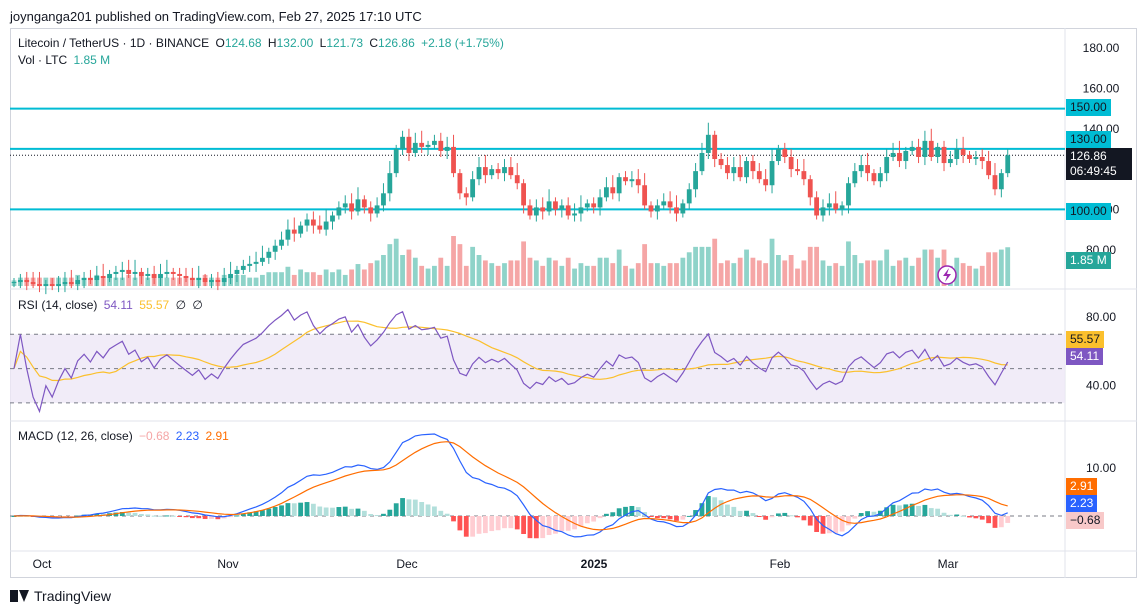 The height and width of the screenshot is (613, 1147). Describe the element at coordinates (114, 43) in the screenshot. I see `symbol-title: Litecoin / TetherUS · 1D · BINANCE` at that location.